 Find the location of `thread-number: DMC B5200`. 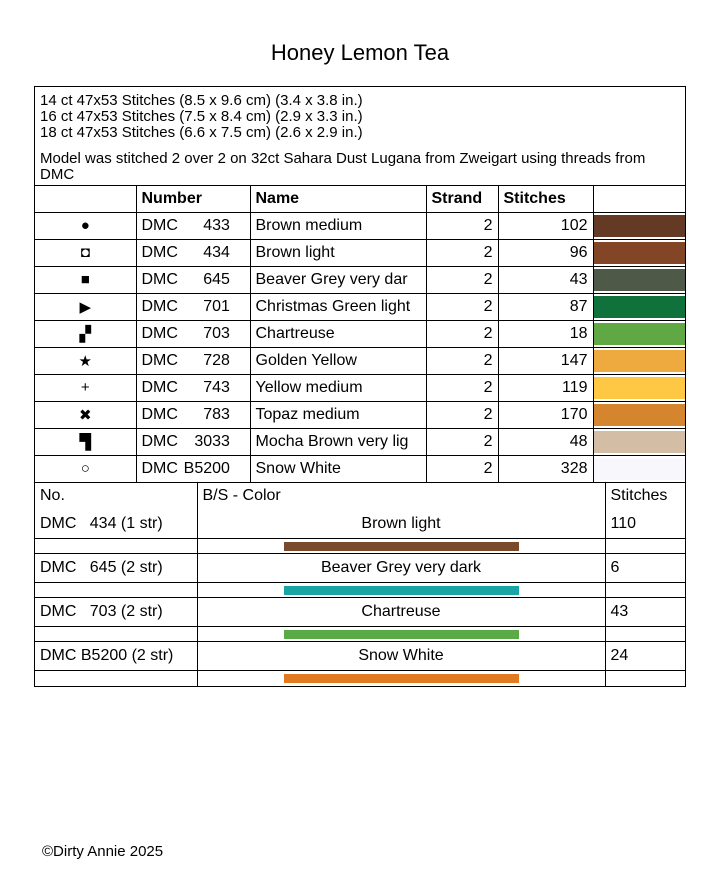

thread-number: DMC B5200 is located at coordinates (193, 468).